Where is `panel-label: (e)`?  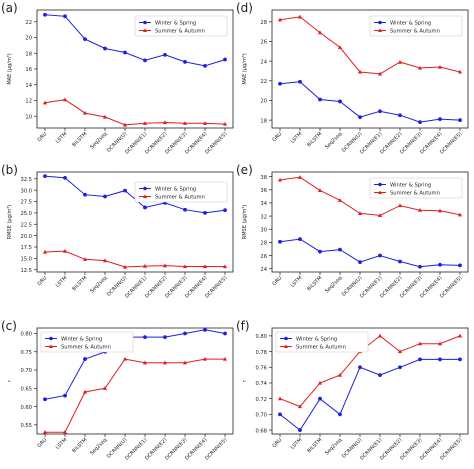
panel-label: (e) is located at coordinates (244, 170).